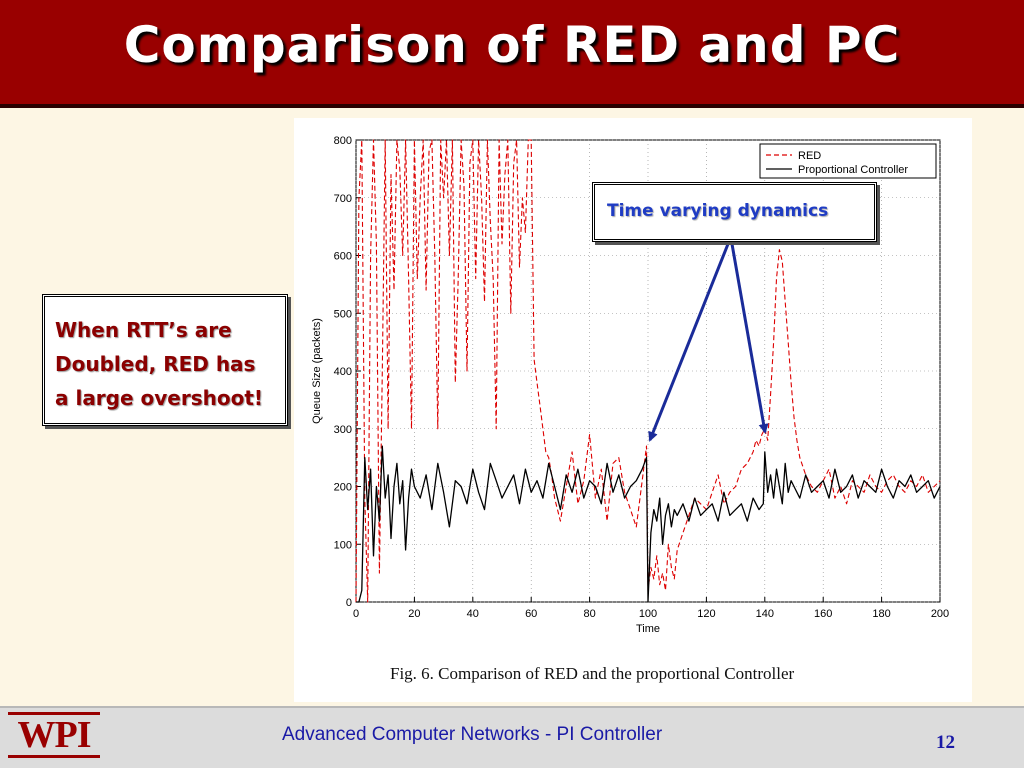  Describe the element at coordinates (823, 614) in the screenshot. I see `x-tick-label: 160` at that location.